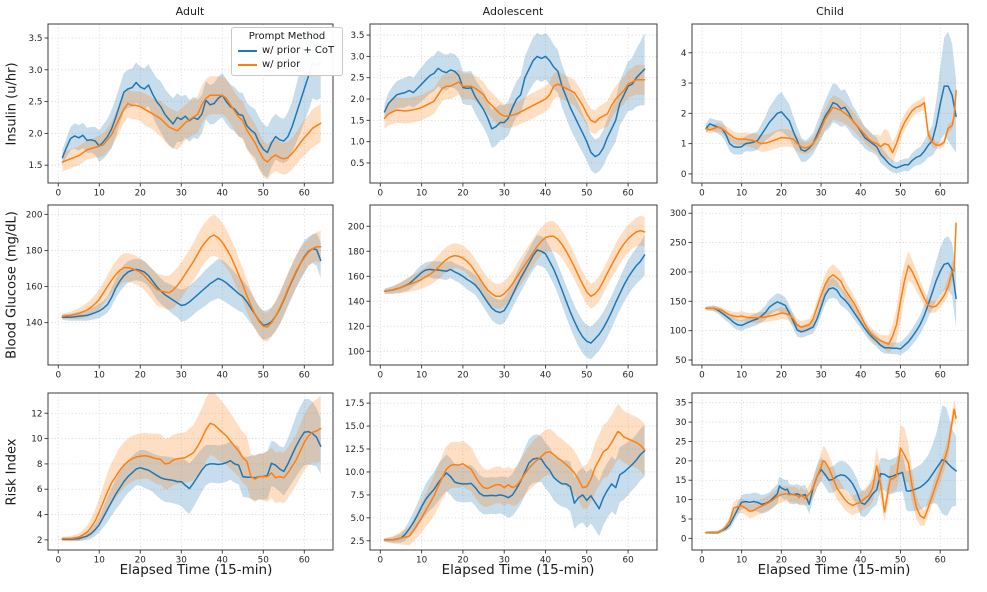 Image resolution: width=987 pixels, height=592 pixels. I want to click on svg-text: 12, so click(36, 414).